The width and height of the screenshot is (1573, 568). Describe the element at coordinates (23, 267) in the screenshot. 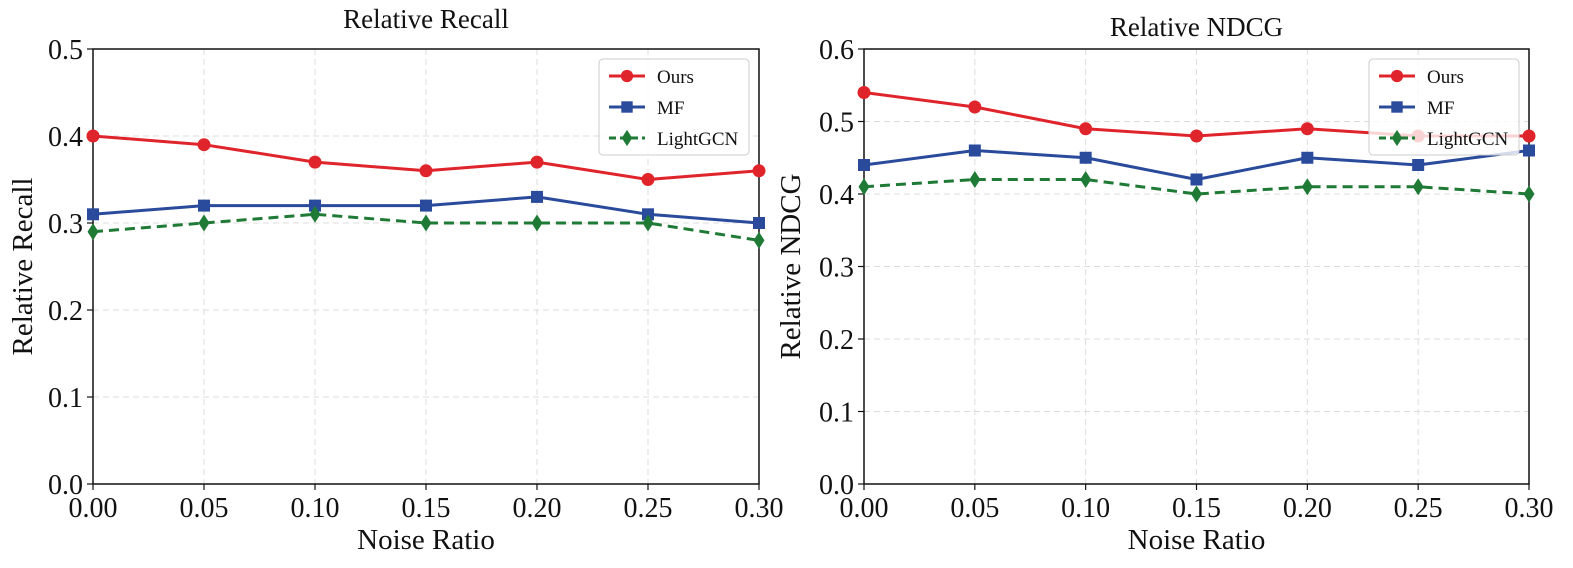

I see `y-axis-label: Relative Recall` at that location.